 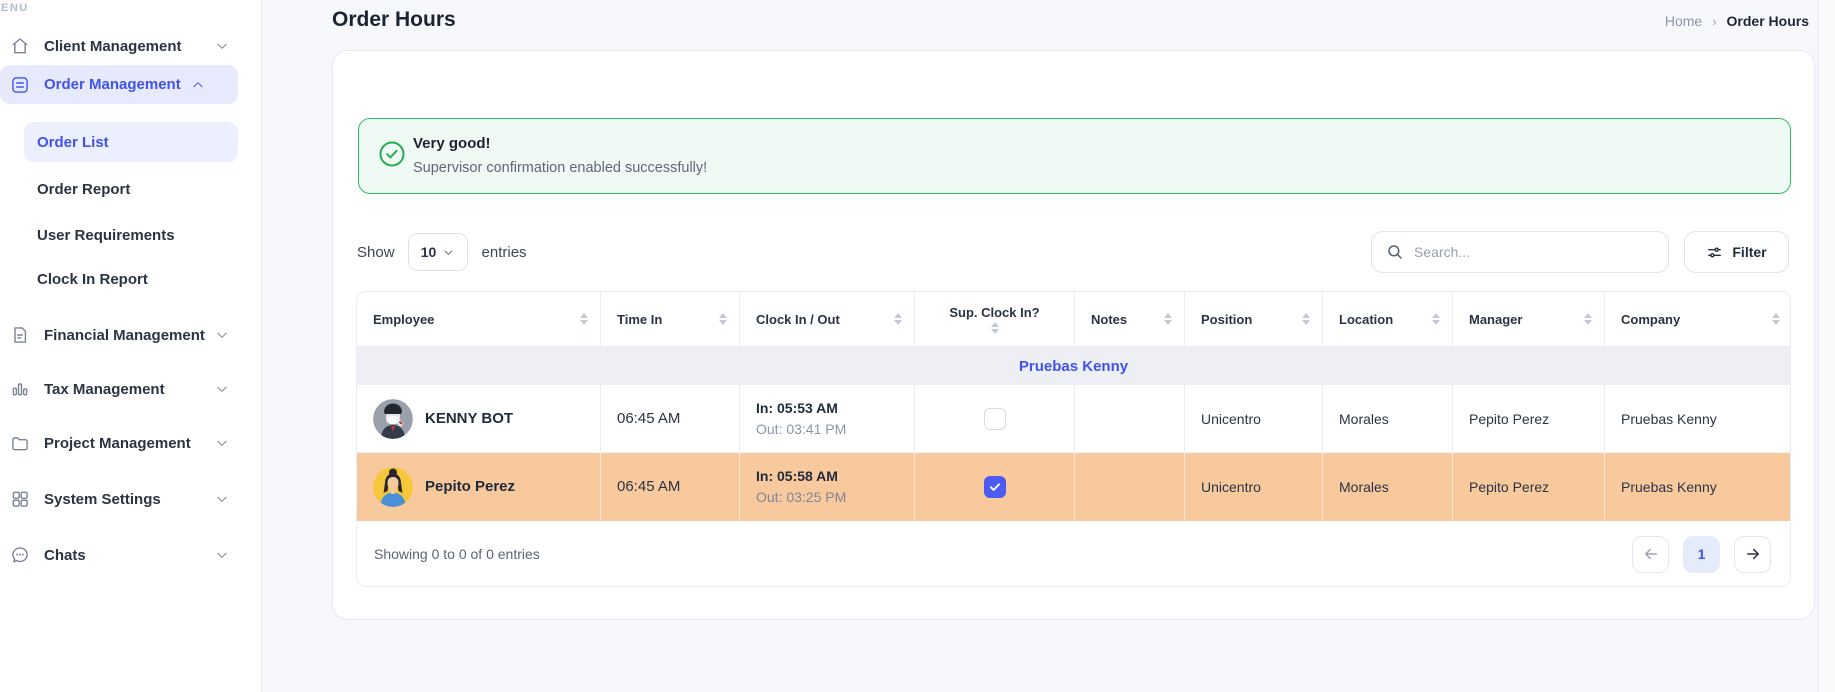 I want to click on clock-in-out-cell: In: 05:58 AM Out: 03:25 PM, so click(x=826, y=487).